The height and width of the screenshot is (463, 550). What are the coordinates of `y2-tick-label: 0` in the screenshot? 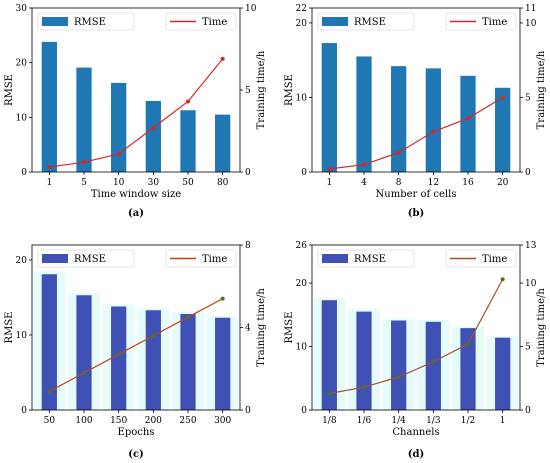 It's located at (248, 173).